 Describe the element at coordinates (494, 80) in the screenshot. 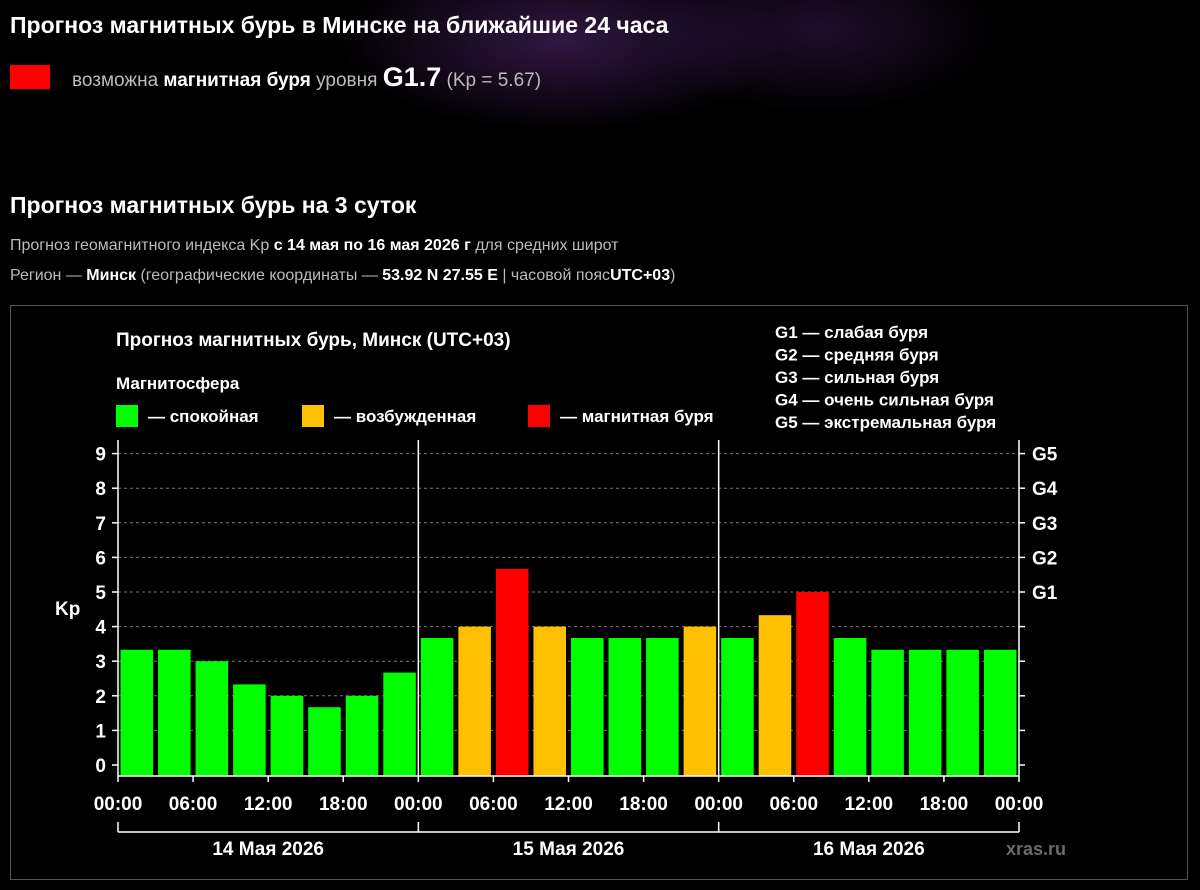

I see `alert-kp: (Kp = 5.67)` at that location.